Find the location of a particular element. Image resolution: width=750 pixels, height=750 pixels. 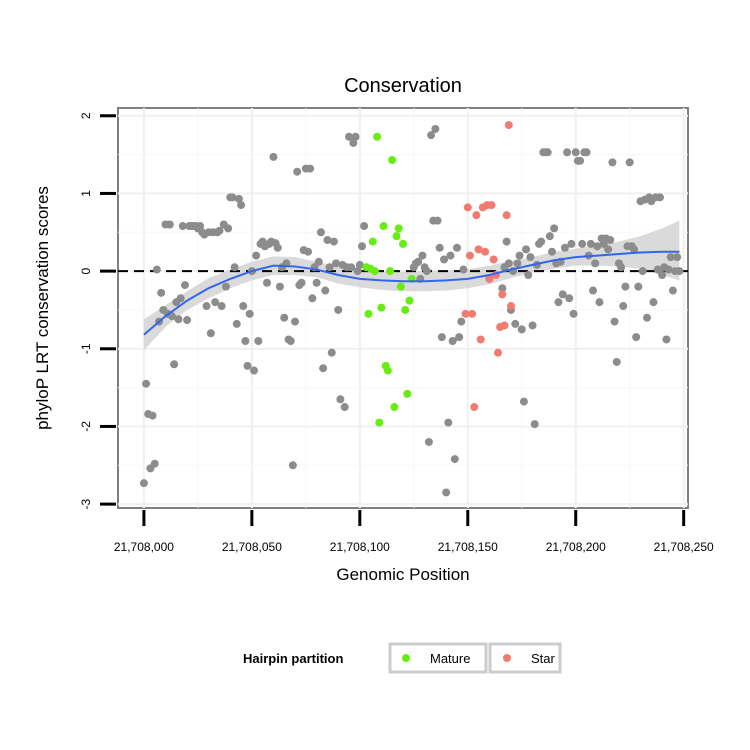

smooth-trend-line is located at coordinates (411, 293).